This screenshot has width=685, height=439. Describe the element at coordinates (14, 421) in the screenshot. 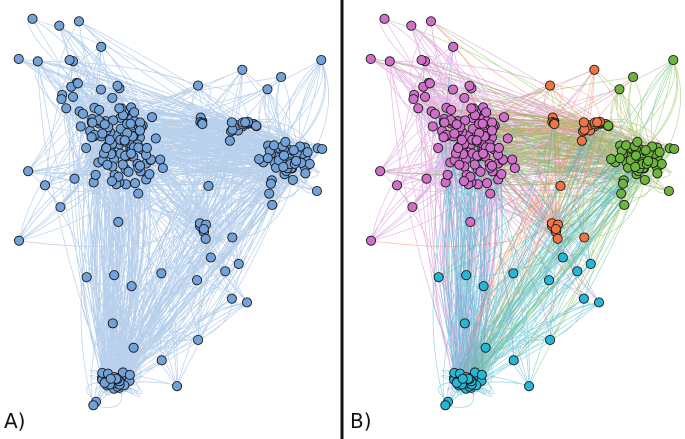

I see `panel-label: A)` at that location.